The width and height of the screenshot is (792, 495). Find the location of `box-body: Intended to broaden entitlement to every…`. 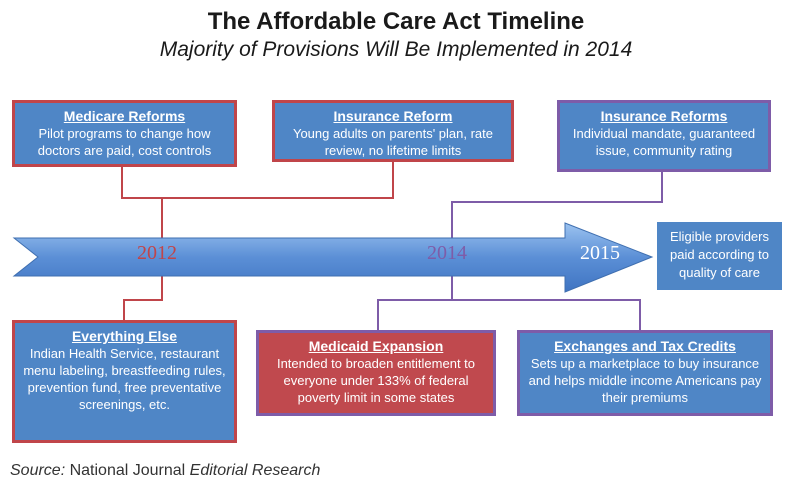

box-body: Intended to broaden entitlement to every… is located at coordinates (376, 380).